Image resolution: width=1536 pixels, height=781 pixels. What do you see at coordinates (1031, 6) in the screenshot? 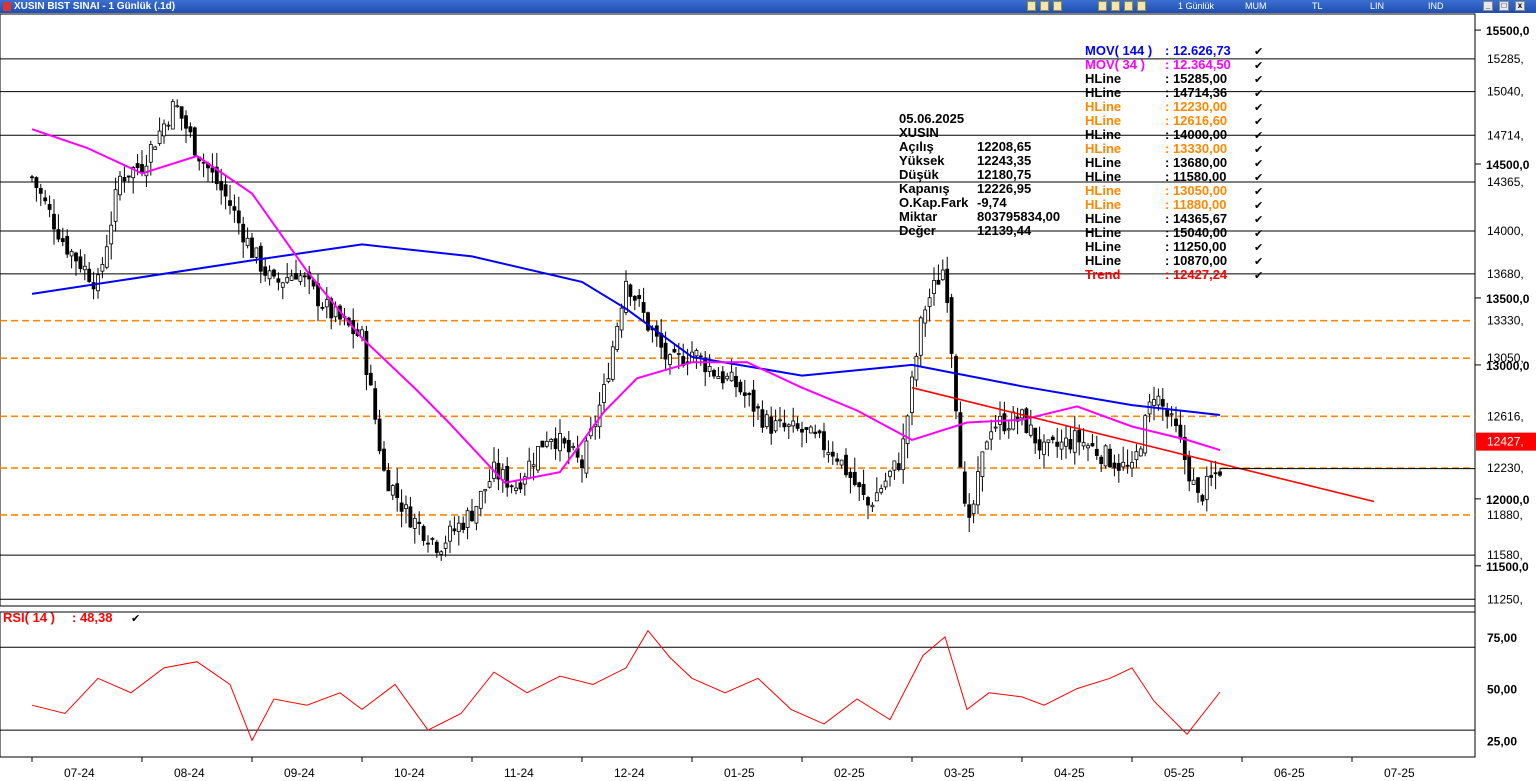
I see `chart-tool-icon` at bounding box center [1031, 6].